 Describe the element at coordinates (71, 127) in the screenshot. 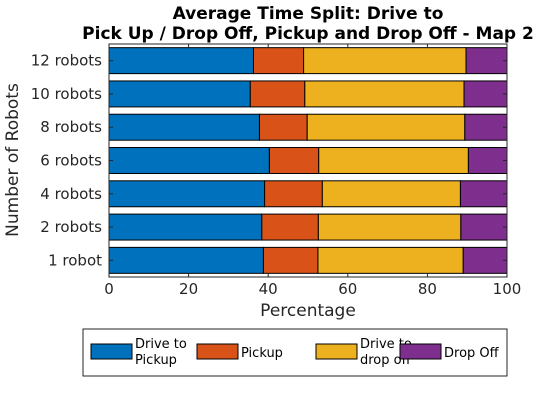

I see `y-tick-label: 8 robots` at that location.